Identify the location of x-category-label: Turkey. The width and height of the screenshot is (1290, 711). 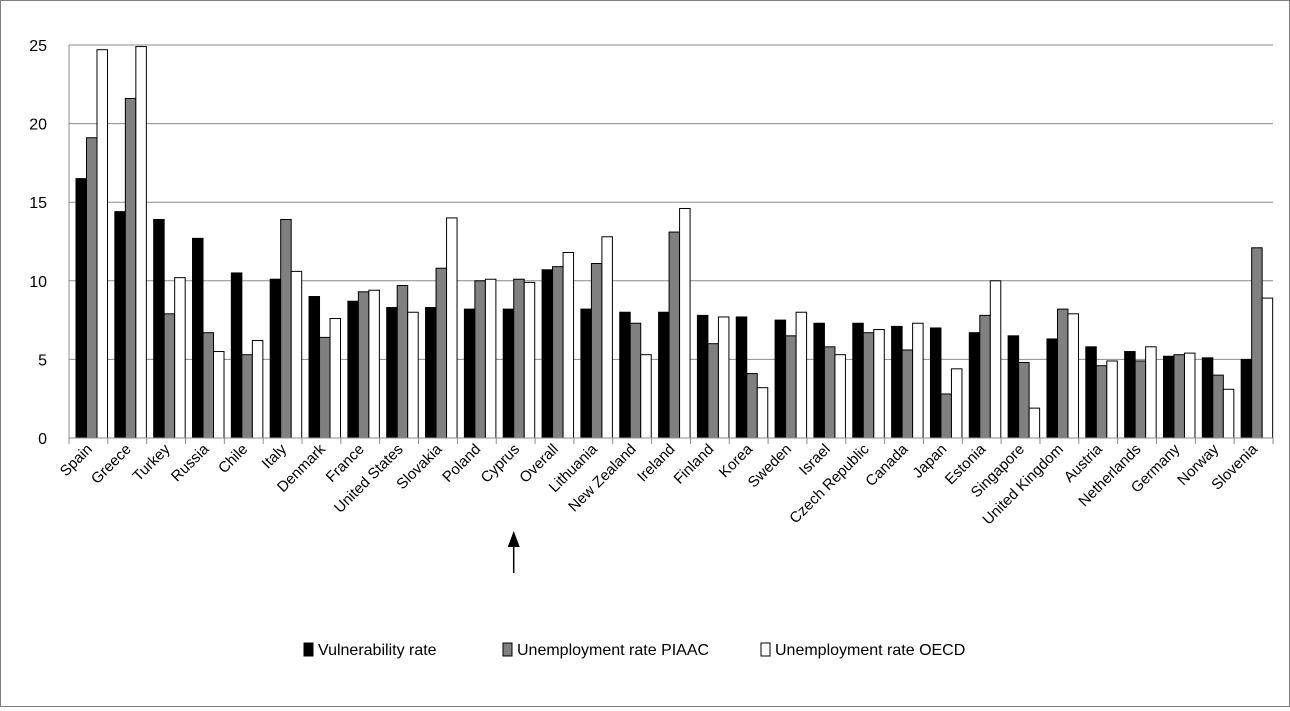
(152, 462).